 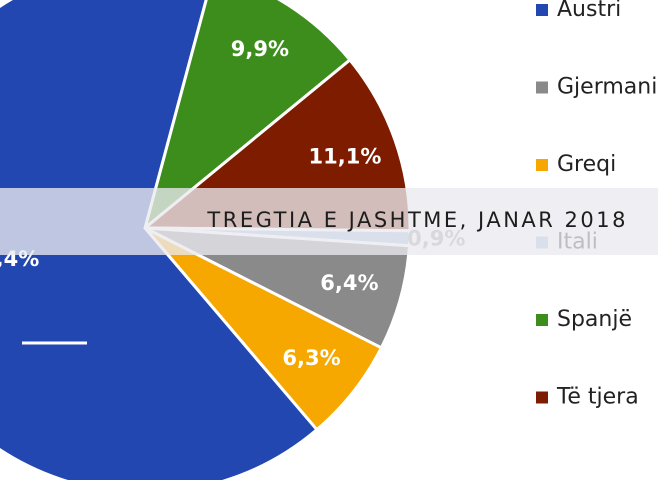 What do you see at coordinates (311, 358) in the screenshot?
I see `data-label: 6,3%` at bounding box center [311, 358].